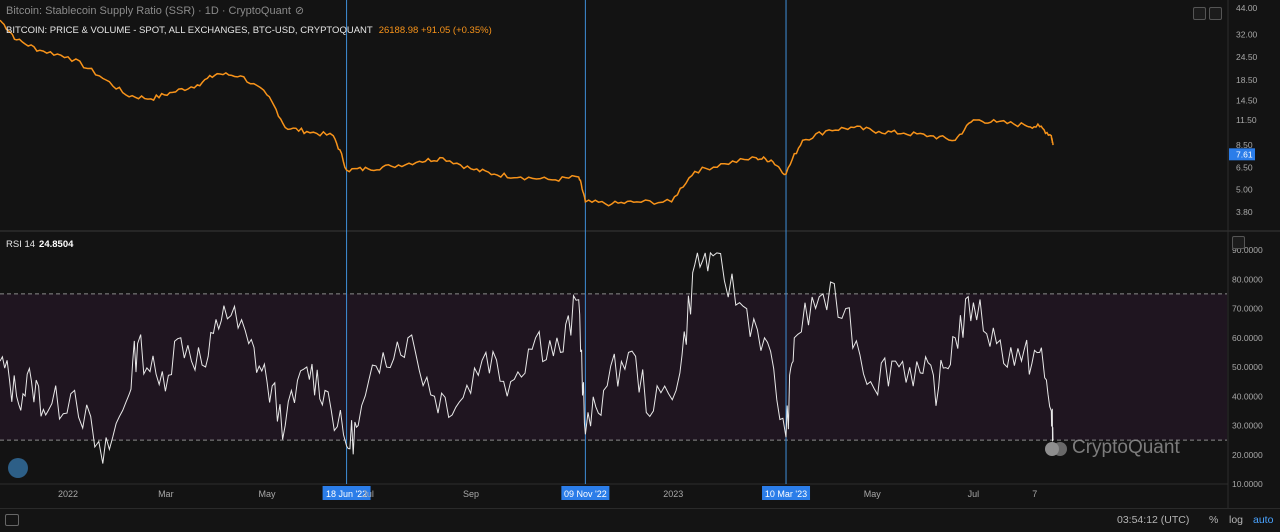 Image resolution: width=1280 pixels, height=532 pixels. What do you see at coordinates (1244, 212) in the screenshot?
I see `price-axis-tick: 3.80` at bounding box center [1244, 212].